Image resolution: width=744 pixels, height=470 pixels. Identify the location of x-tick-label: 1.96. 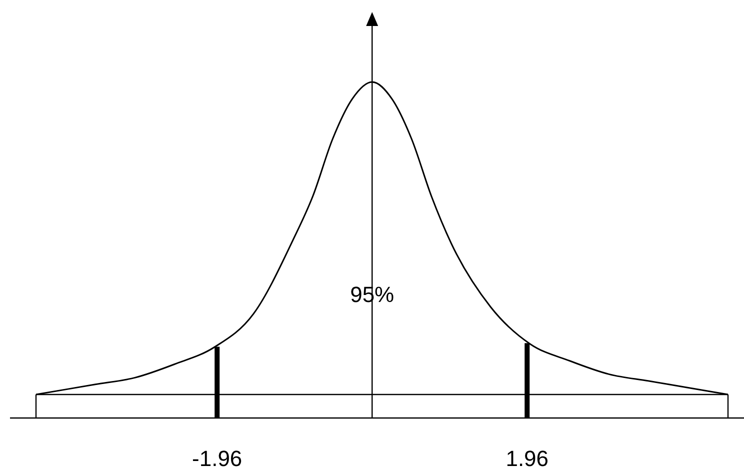
(527, 458).